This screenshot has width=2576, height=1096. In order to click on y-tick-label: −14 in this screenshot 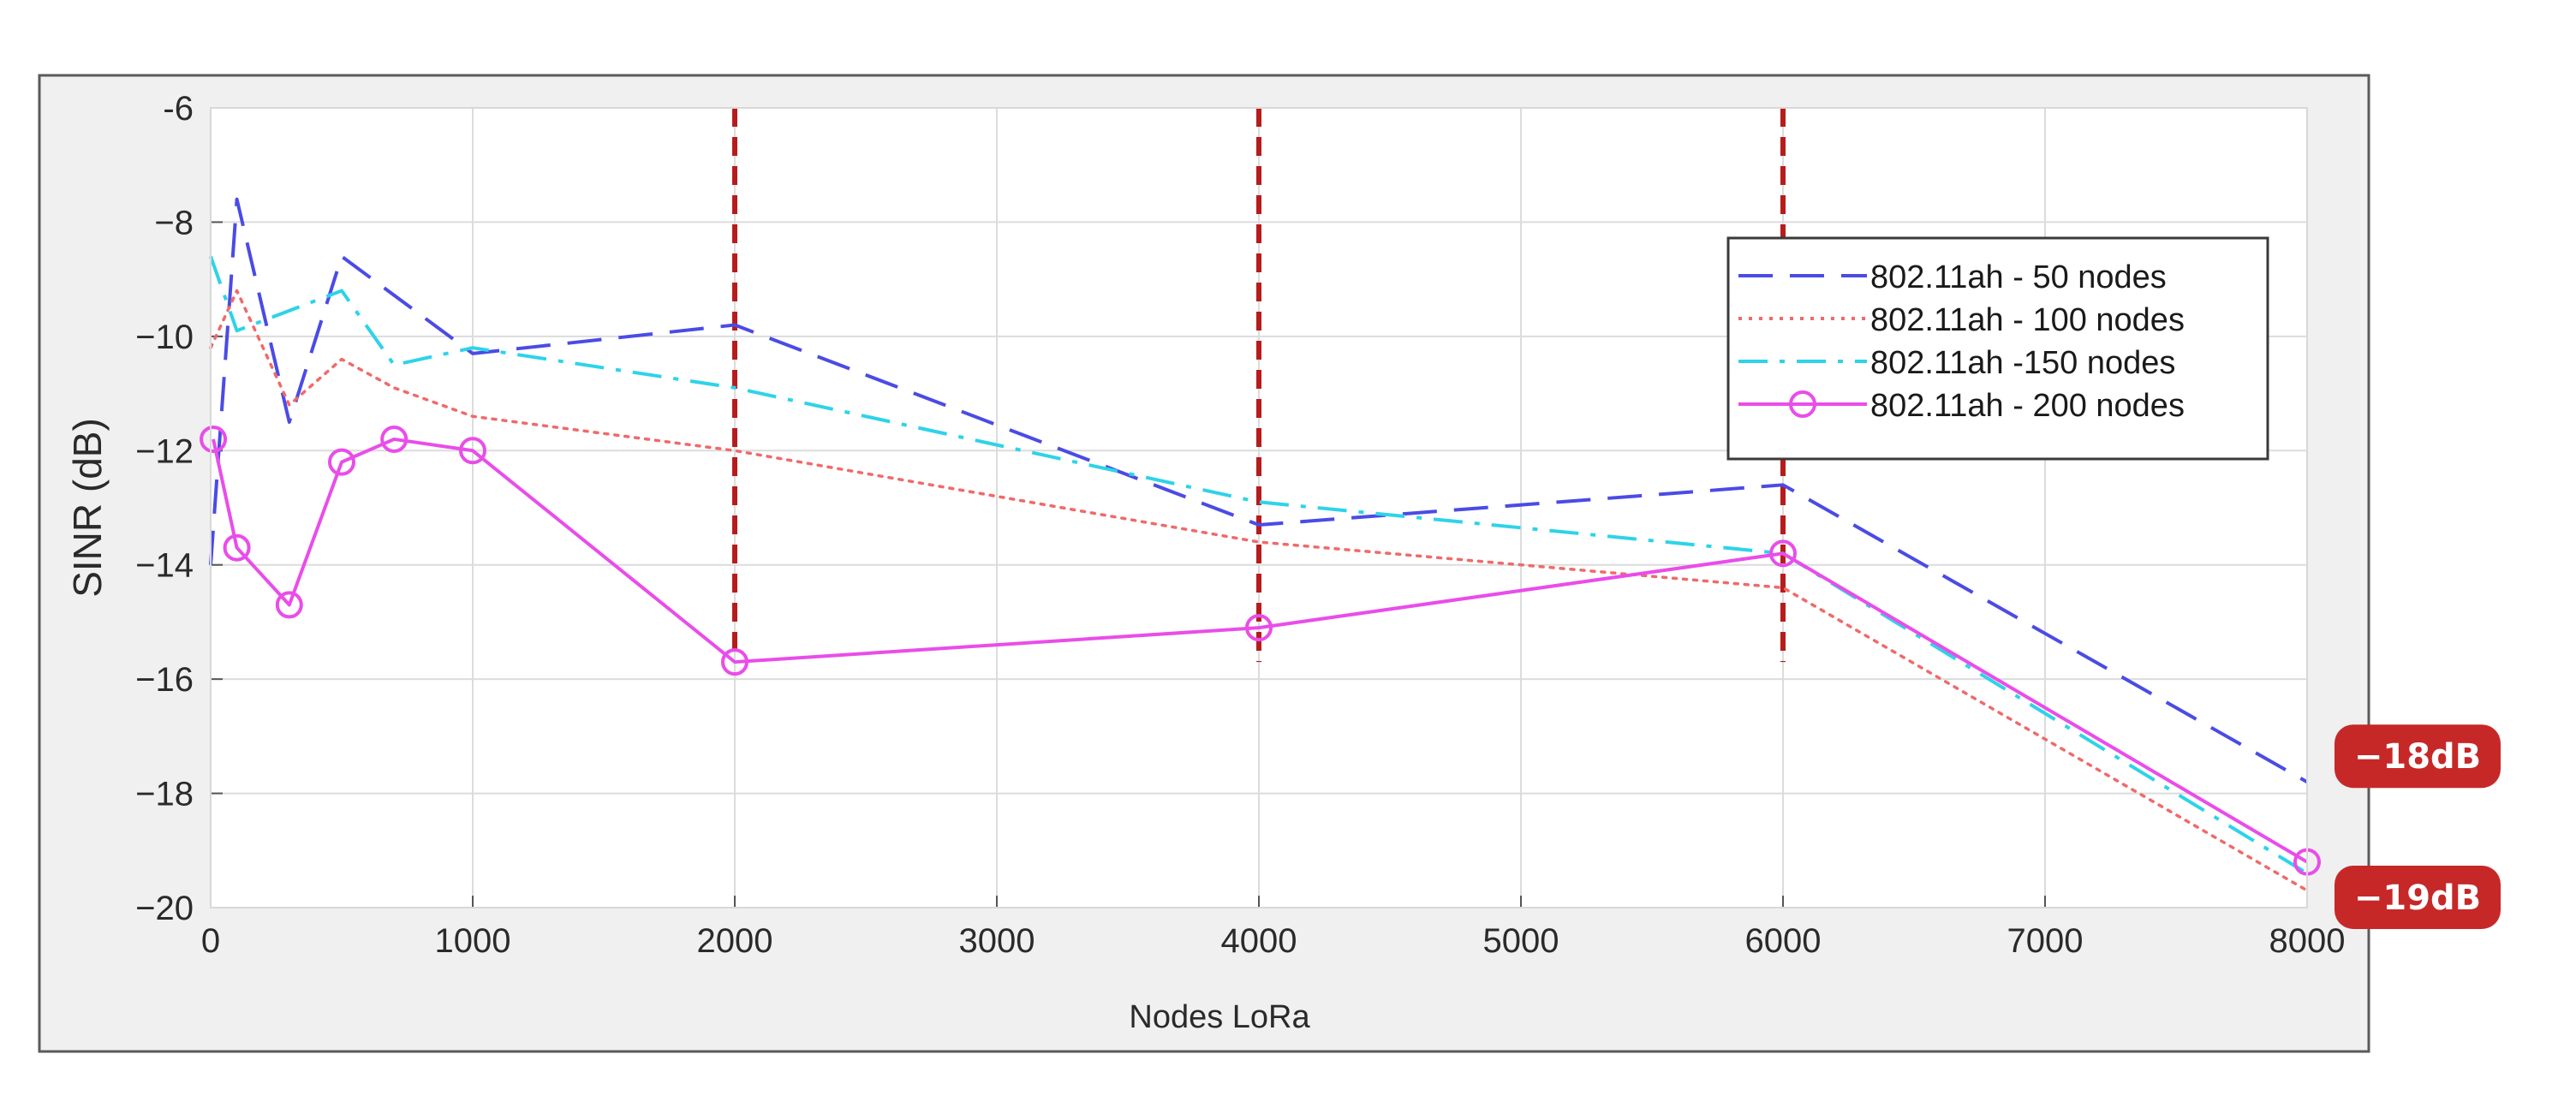, I will do `click(164, 566)`.